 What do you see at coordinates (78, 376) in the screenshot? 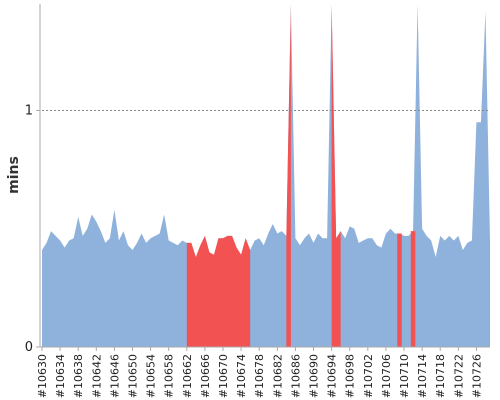
I see `x-tick-label: #10638` at bounding box center [78, 376].